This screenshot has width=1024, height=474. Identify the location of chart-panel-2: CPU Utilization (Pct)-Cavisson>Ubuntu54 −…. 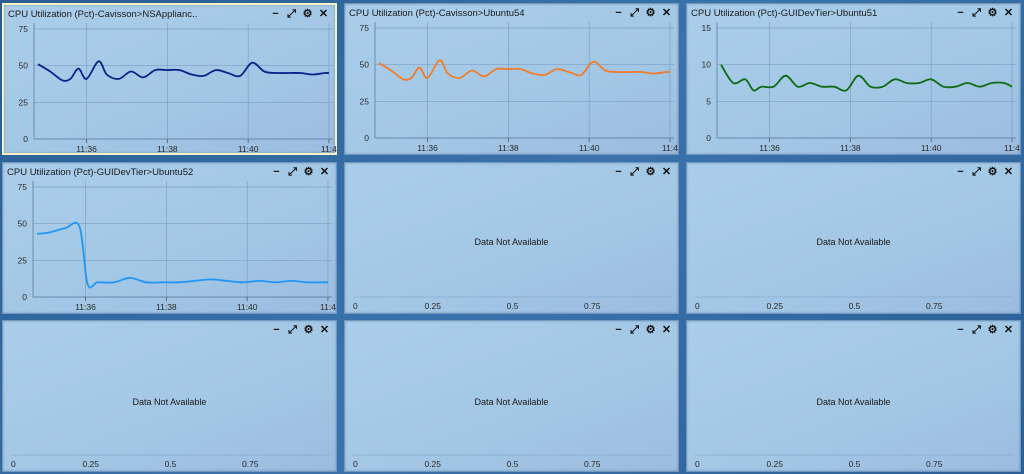
(511, 79).